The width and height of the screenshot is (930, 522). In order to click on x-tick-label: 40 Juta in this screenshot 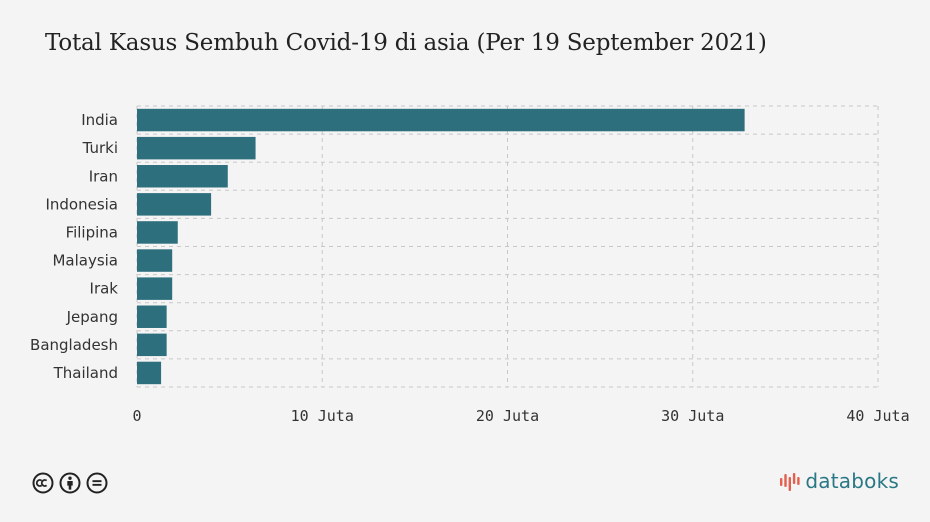, I will do `click(877, 416)`.